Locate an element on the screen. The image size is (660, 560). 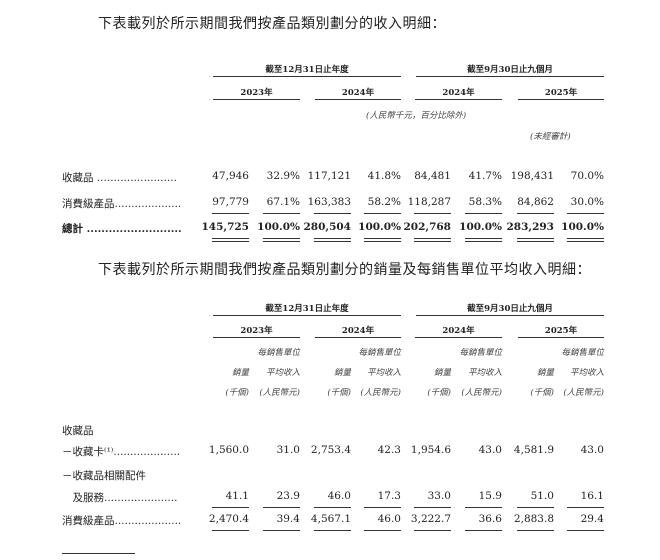
table-cell: 29.4 is located at coordinates (592, 519).